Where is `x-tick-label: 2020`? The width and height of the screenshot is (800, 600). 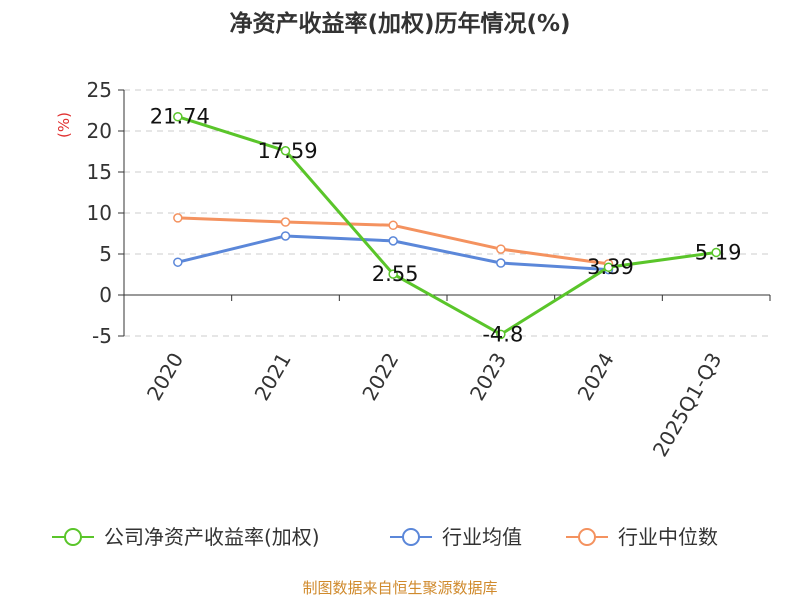
x-tick-label: 2020 is located at coordinates (165, 377).